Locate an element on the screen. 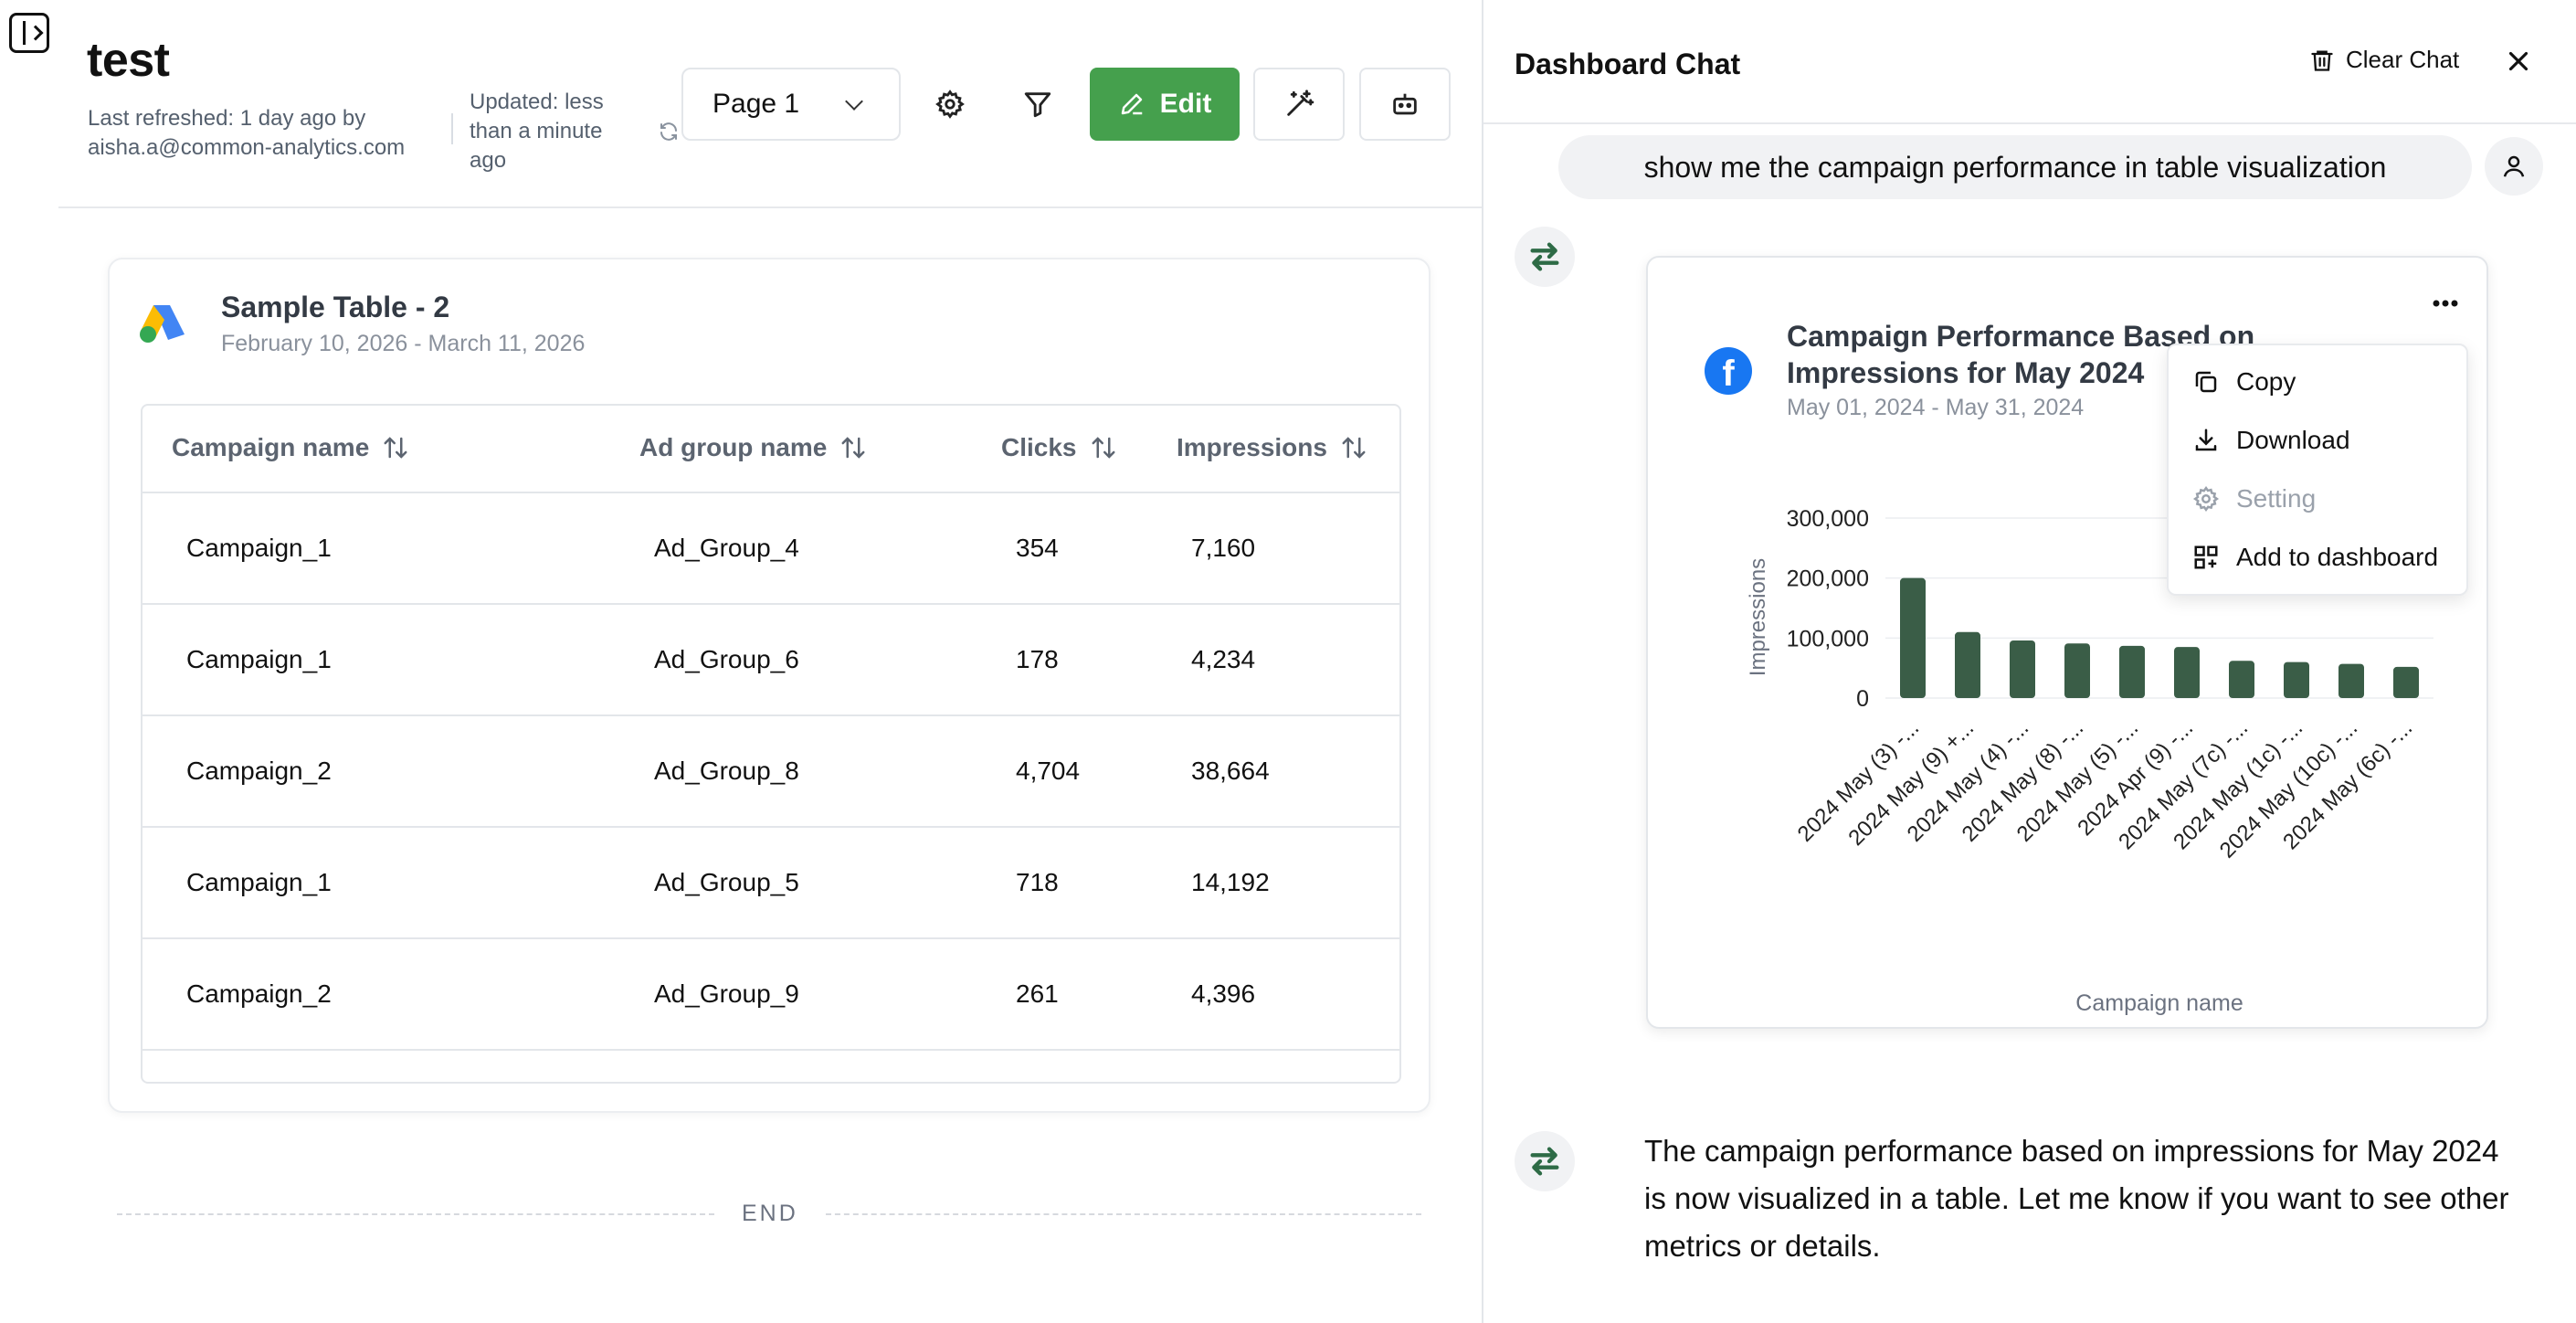 The image size is (2576, 1323). end-label: END is located at coordinates (770, 1213).